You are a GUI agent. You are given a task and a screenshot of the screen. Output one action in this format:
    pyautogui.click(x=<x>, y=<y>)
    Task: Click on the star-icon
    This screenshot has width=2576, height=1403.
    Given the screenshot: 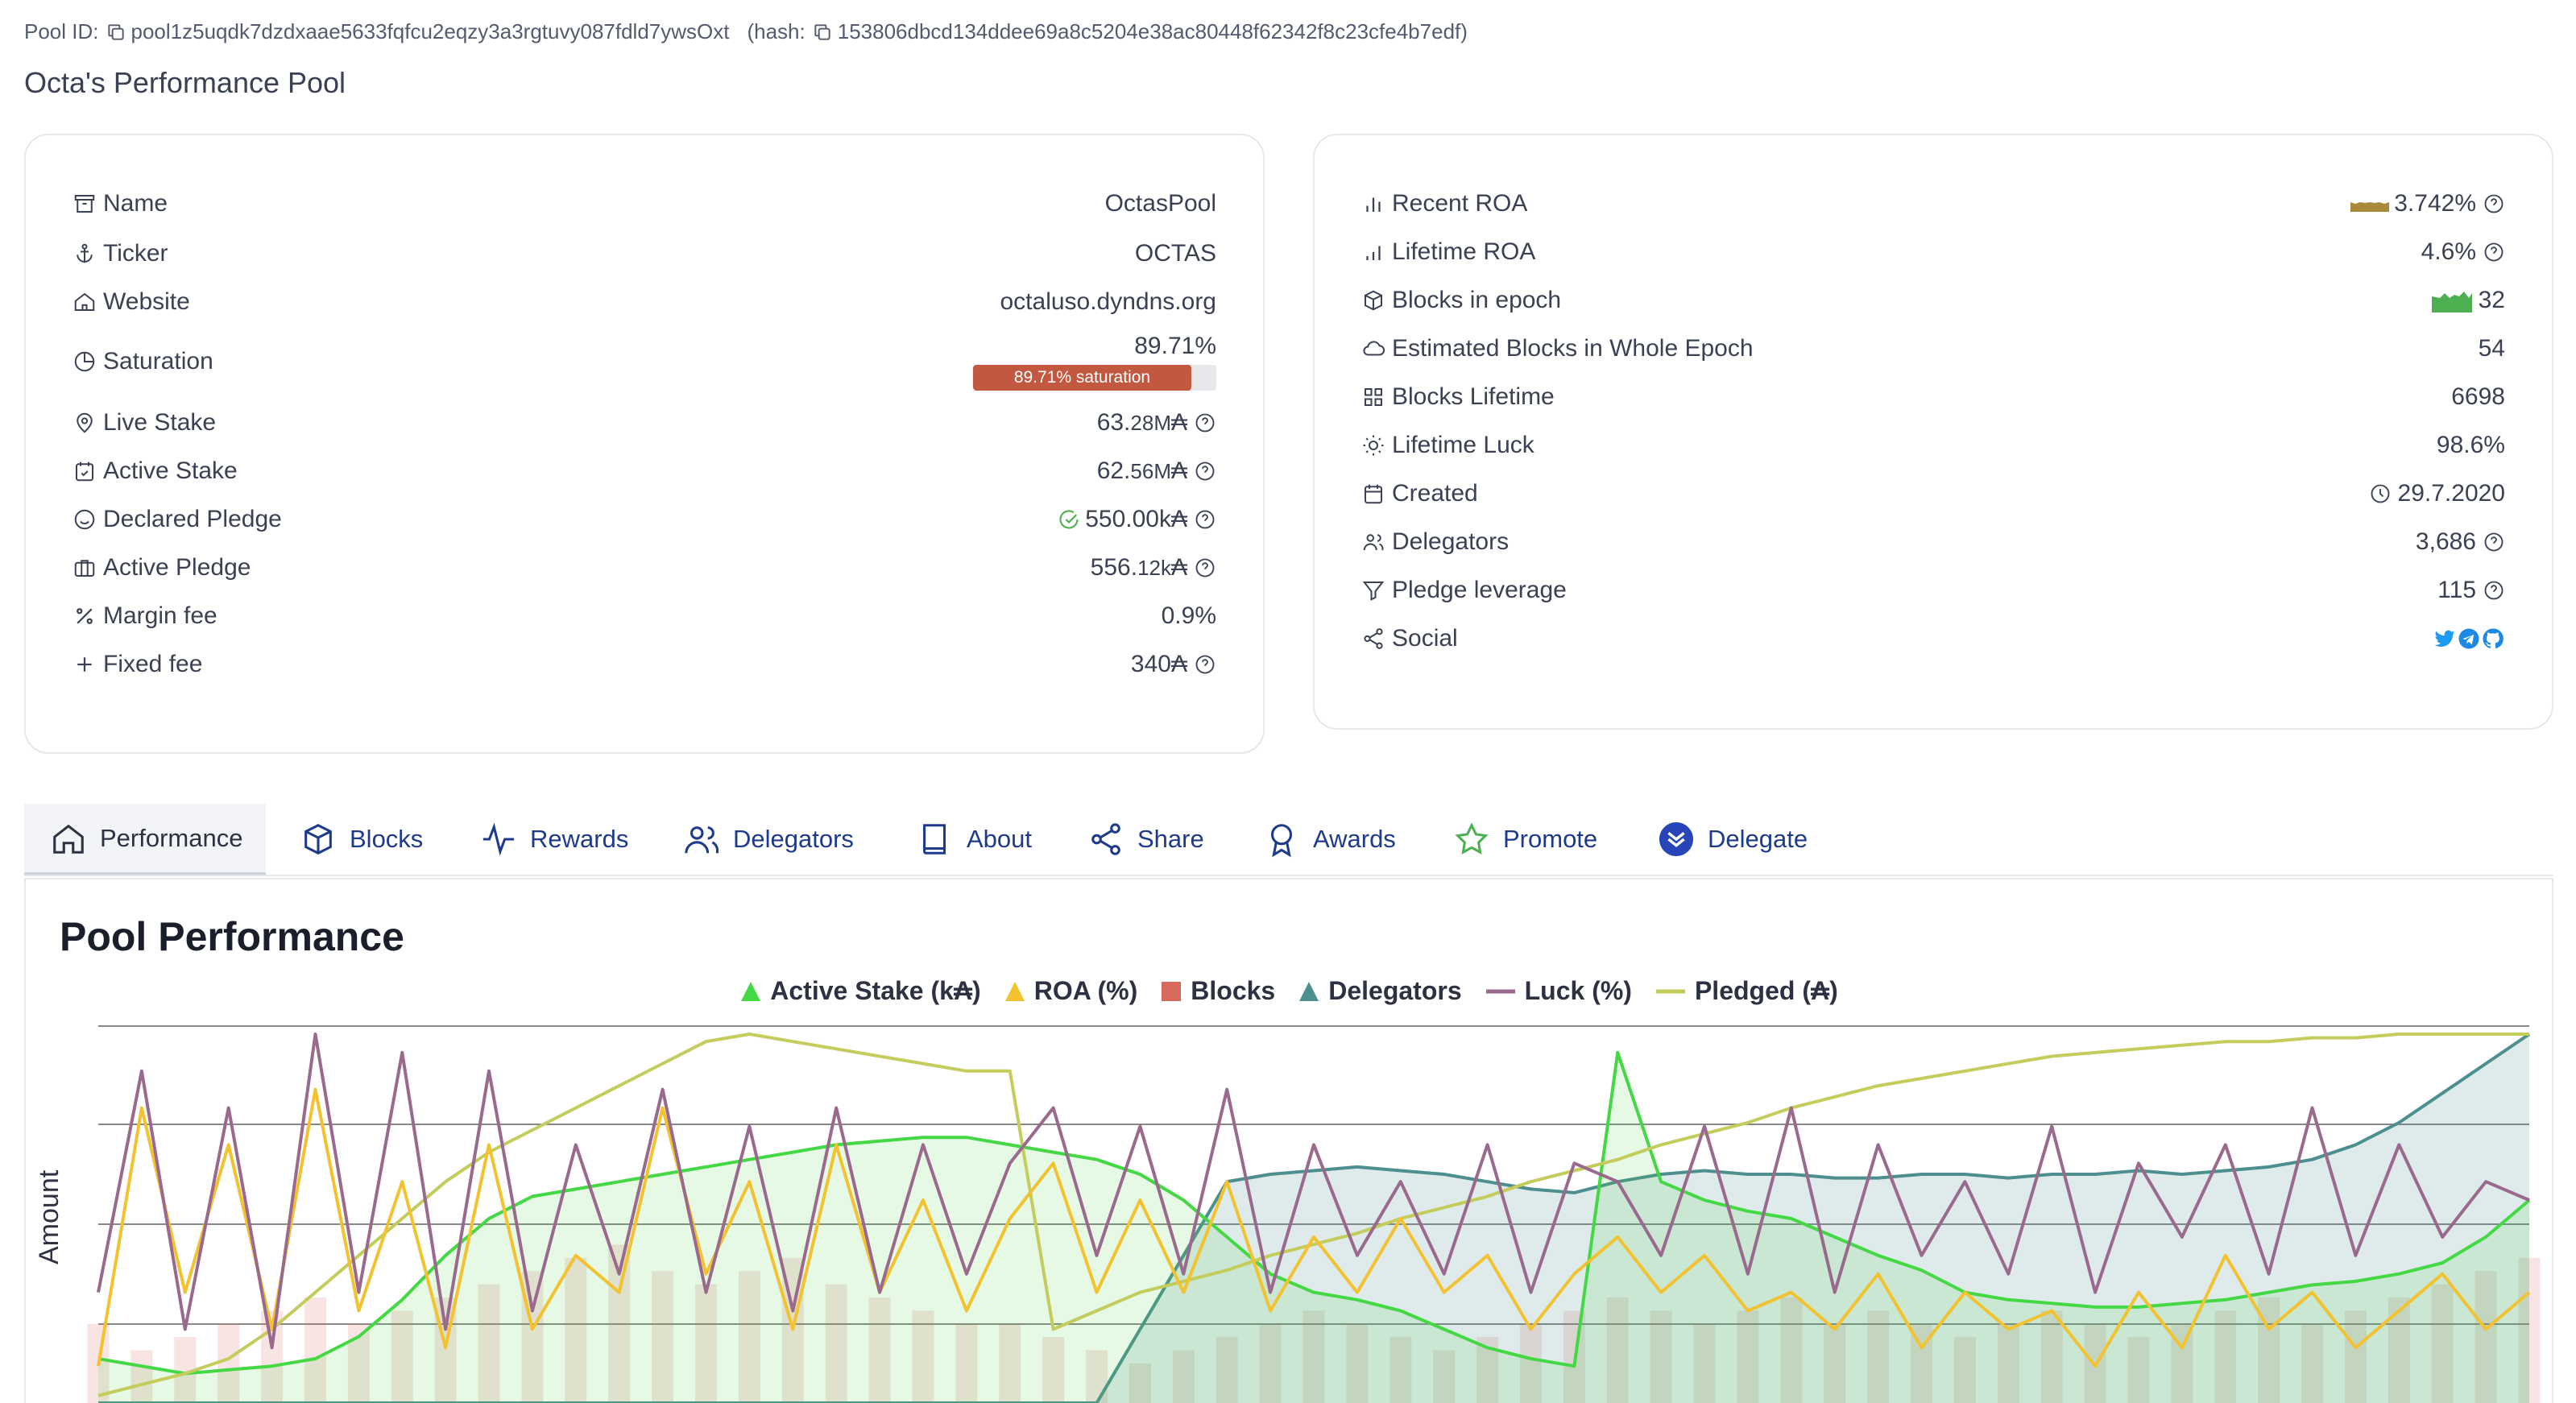 What is the action you would take?
    pyautogui.click(x=1472, y=838)
    